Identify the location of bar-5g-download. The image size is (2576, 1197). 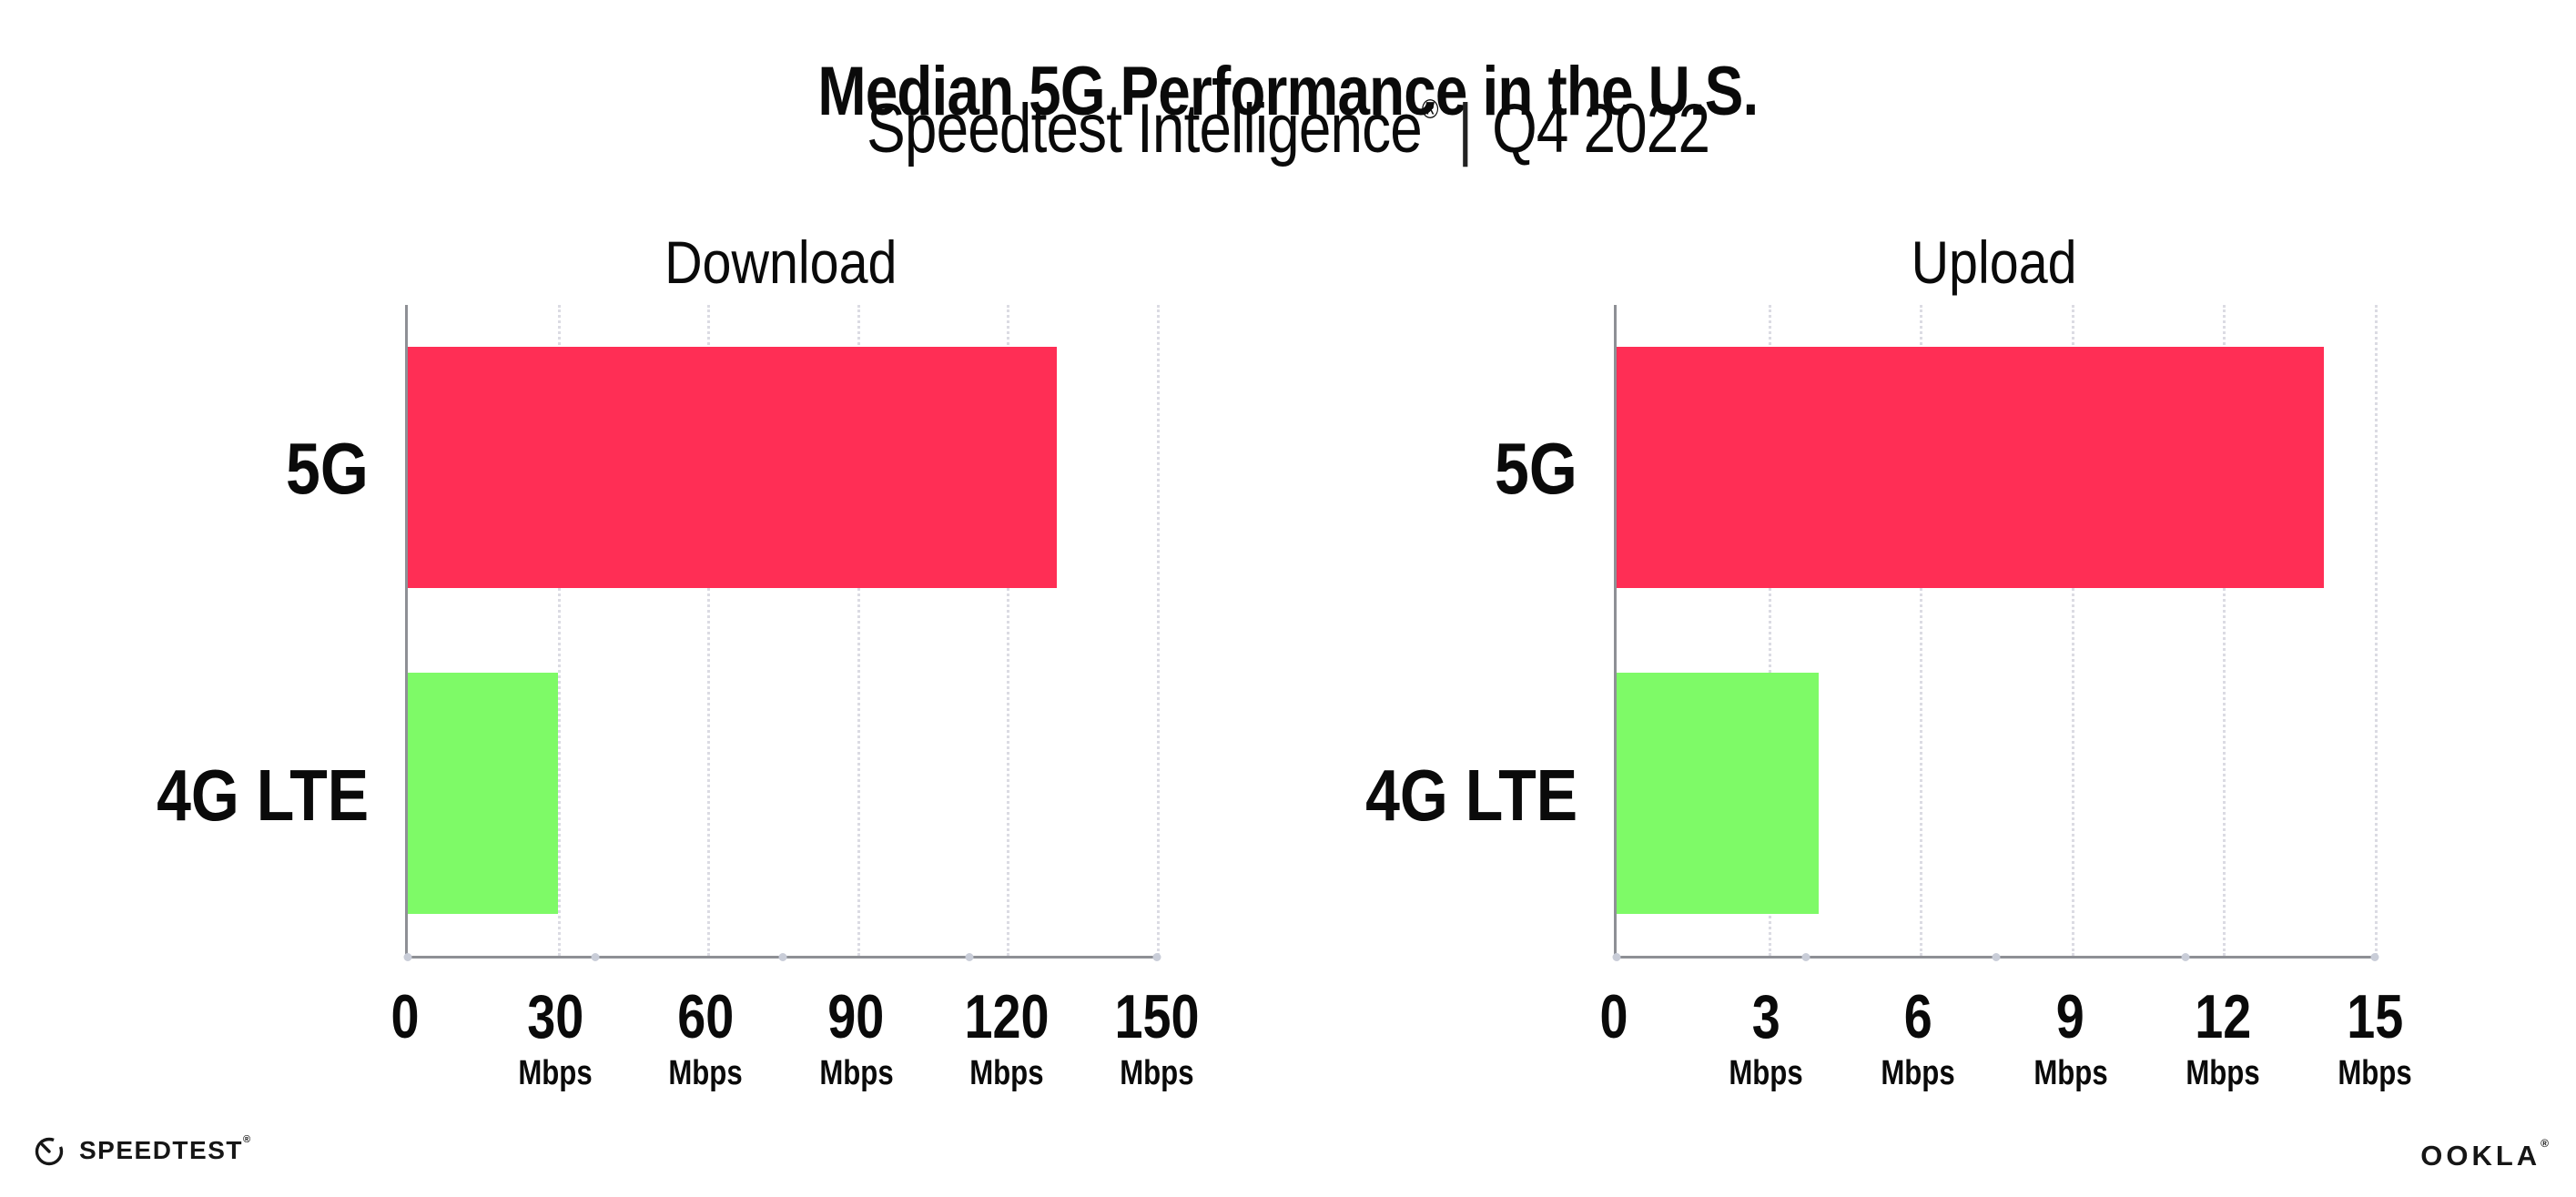
(733, 468).